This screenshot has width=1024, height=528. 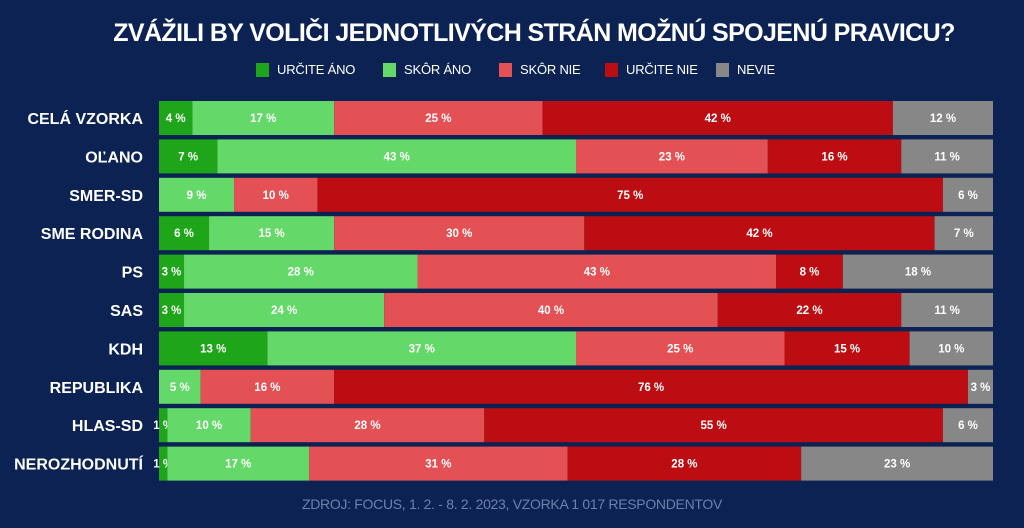 I want to click on data-label: 31 %, so click(x=438, y=465).